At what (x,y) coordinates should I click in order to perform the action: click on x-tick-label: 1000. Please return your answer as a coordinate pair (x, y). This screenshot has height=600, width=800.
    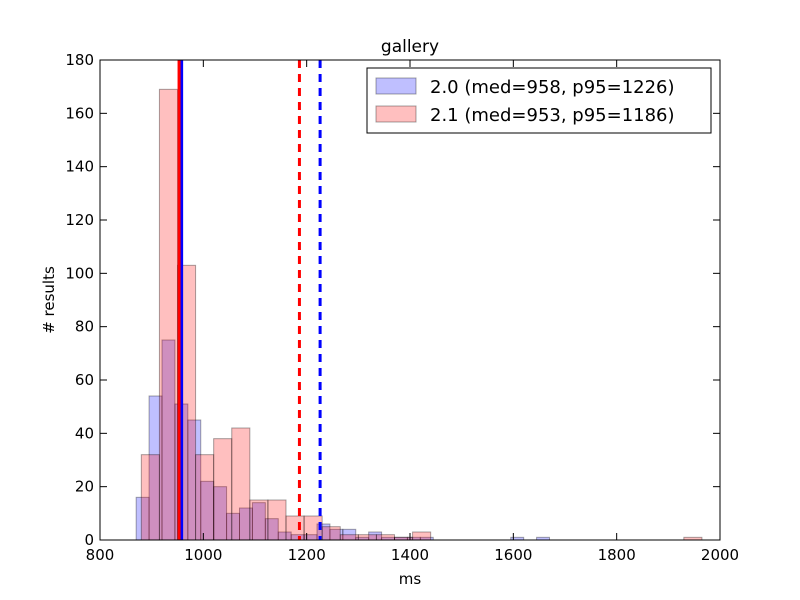
    Looking at the image, I should click on (203, 555).